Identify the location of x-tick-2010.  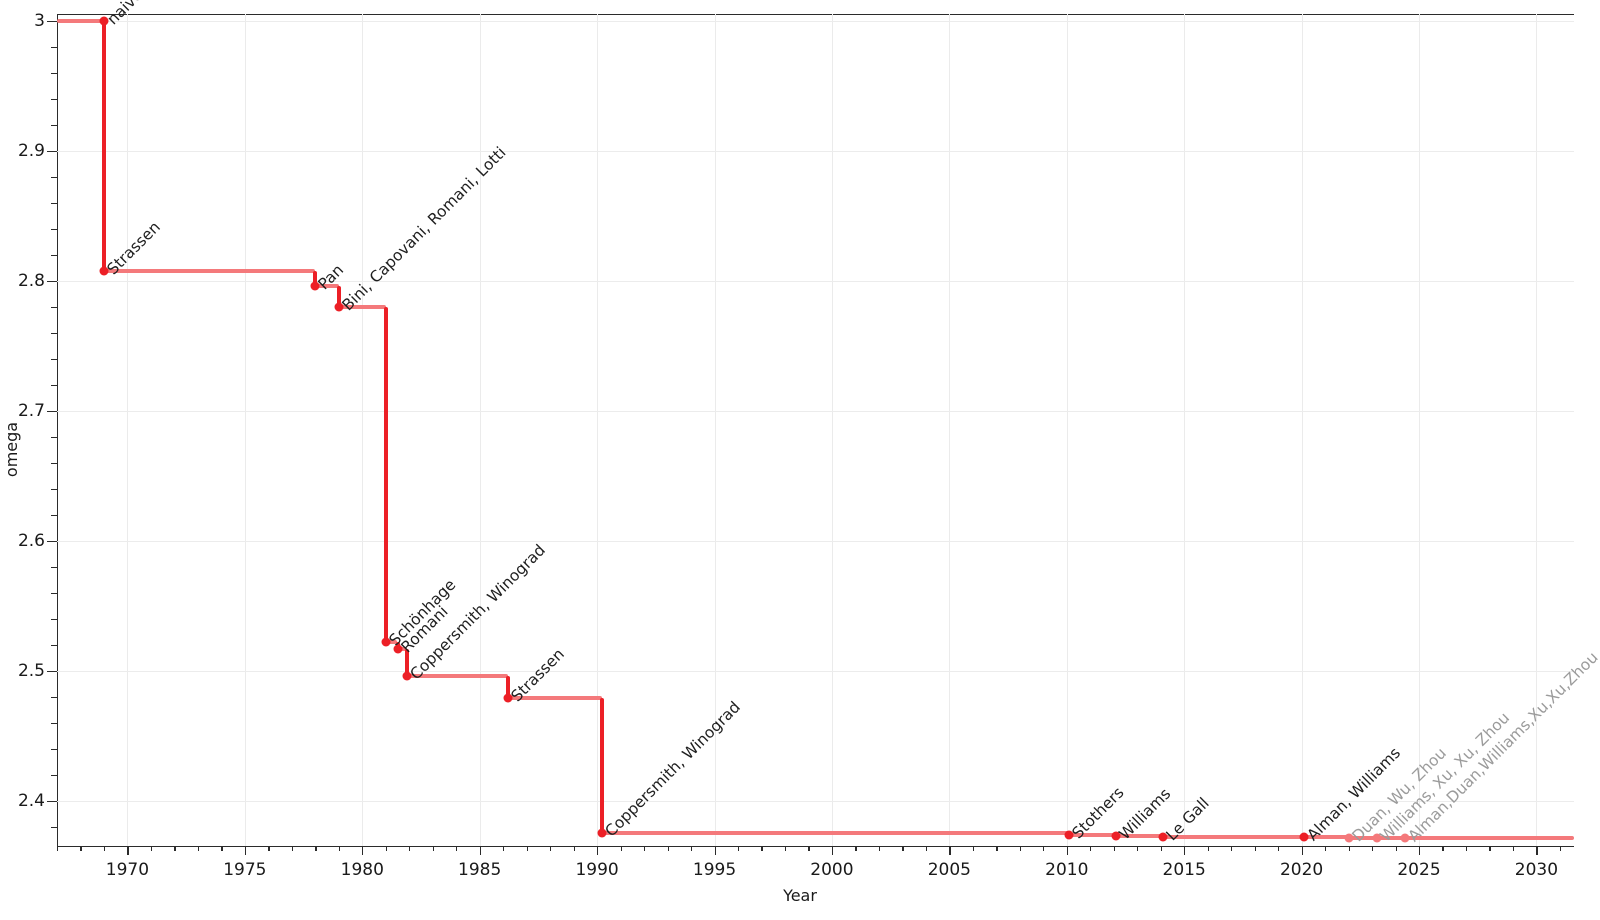
(1067, 850).